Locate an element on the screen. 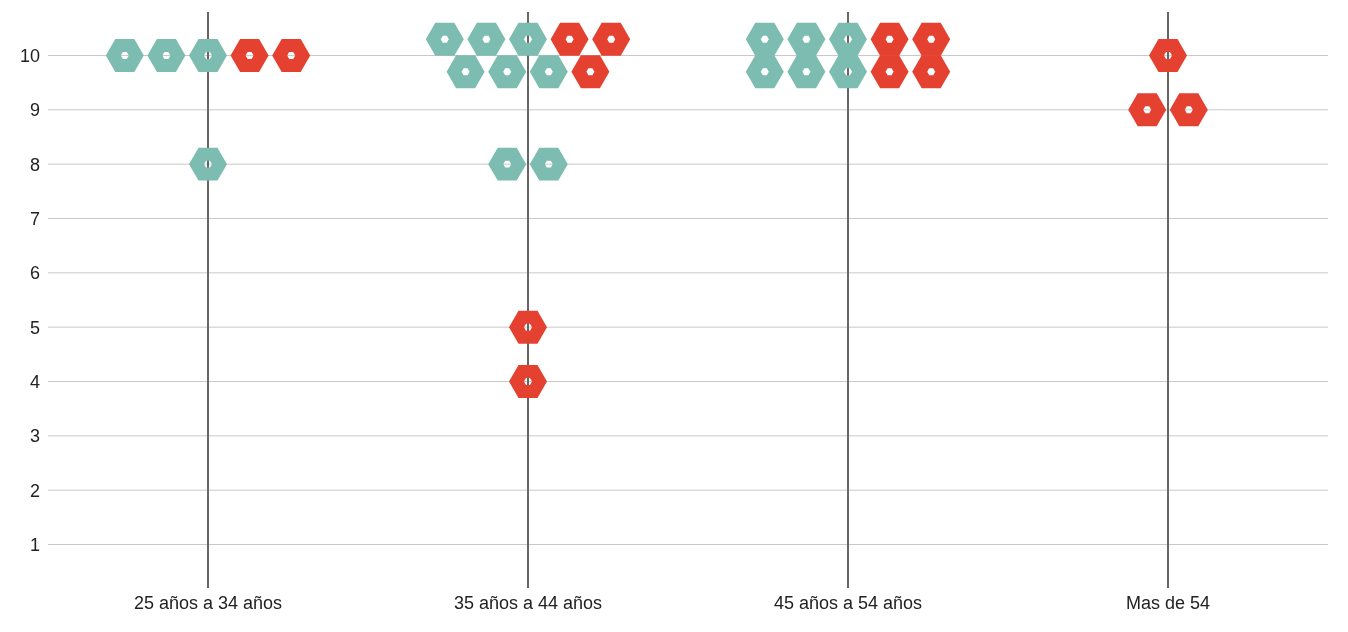 The image size is (1348, 632). y-tick-label: 3 is located at coordinates (34, 436).